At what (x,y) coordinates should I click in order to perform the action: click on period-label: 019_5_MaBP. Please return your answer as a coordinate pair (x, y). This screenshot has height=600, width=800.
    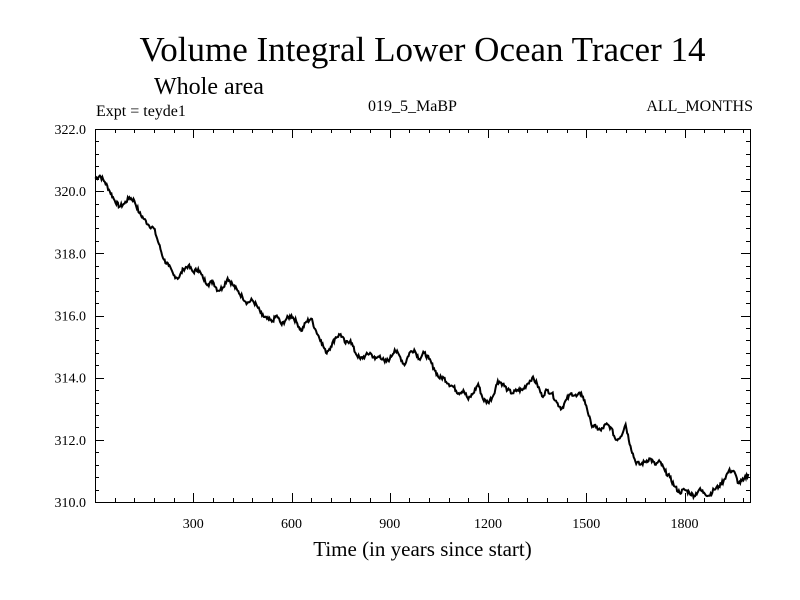
    Looking at the image, I should click on (412, 106).